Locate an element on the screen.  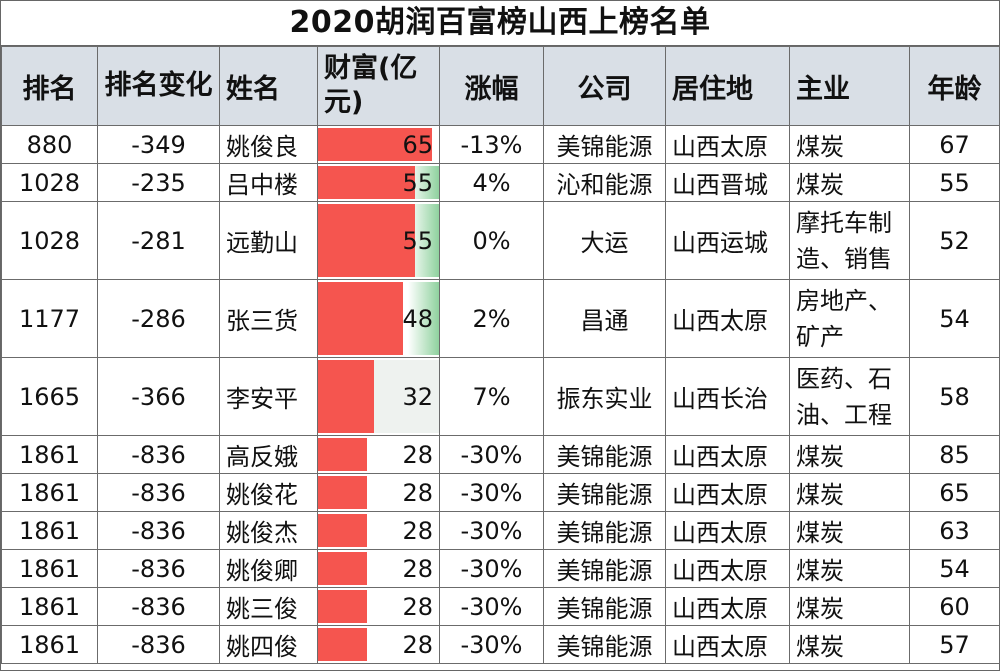
header-name: 姓名 is located at coordinates (268, 86).